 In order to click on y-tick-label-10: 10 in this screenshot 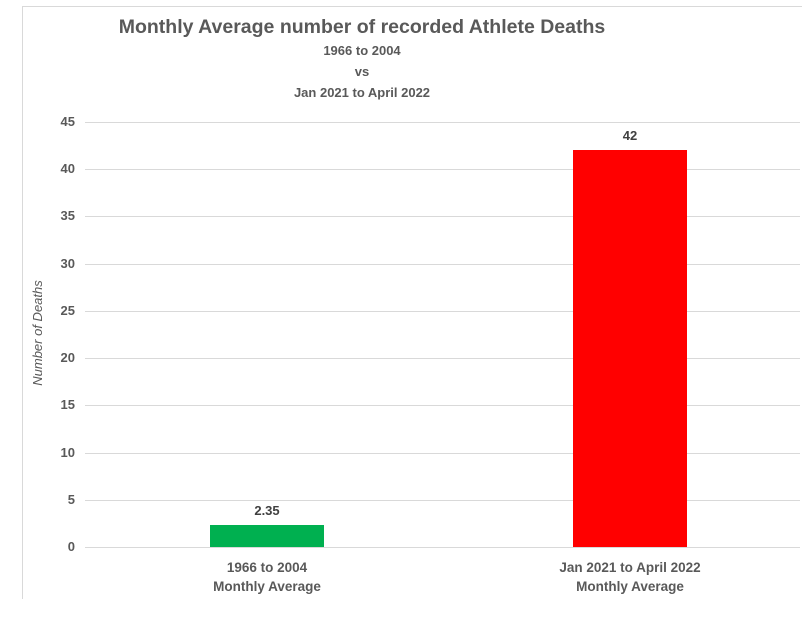, I will do `click(67, 452)`.